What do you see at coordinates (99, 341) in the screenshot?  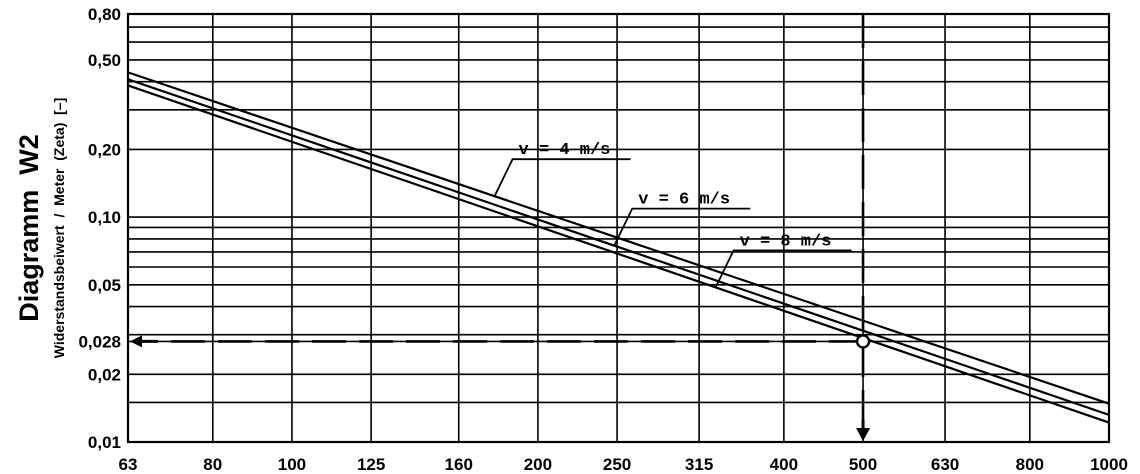 I see `y-tick-label: 0,028` at bounding box center [99, 341].